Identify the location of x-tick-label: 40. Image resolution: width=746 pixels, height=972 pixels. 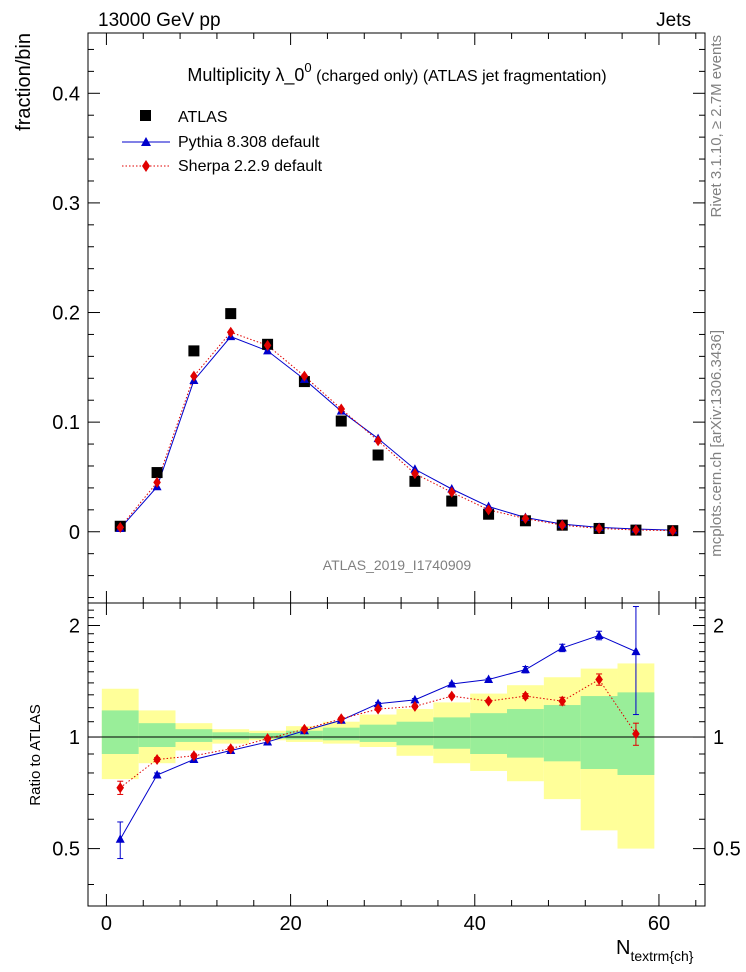
(475, 924).